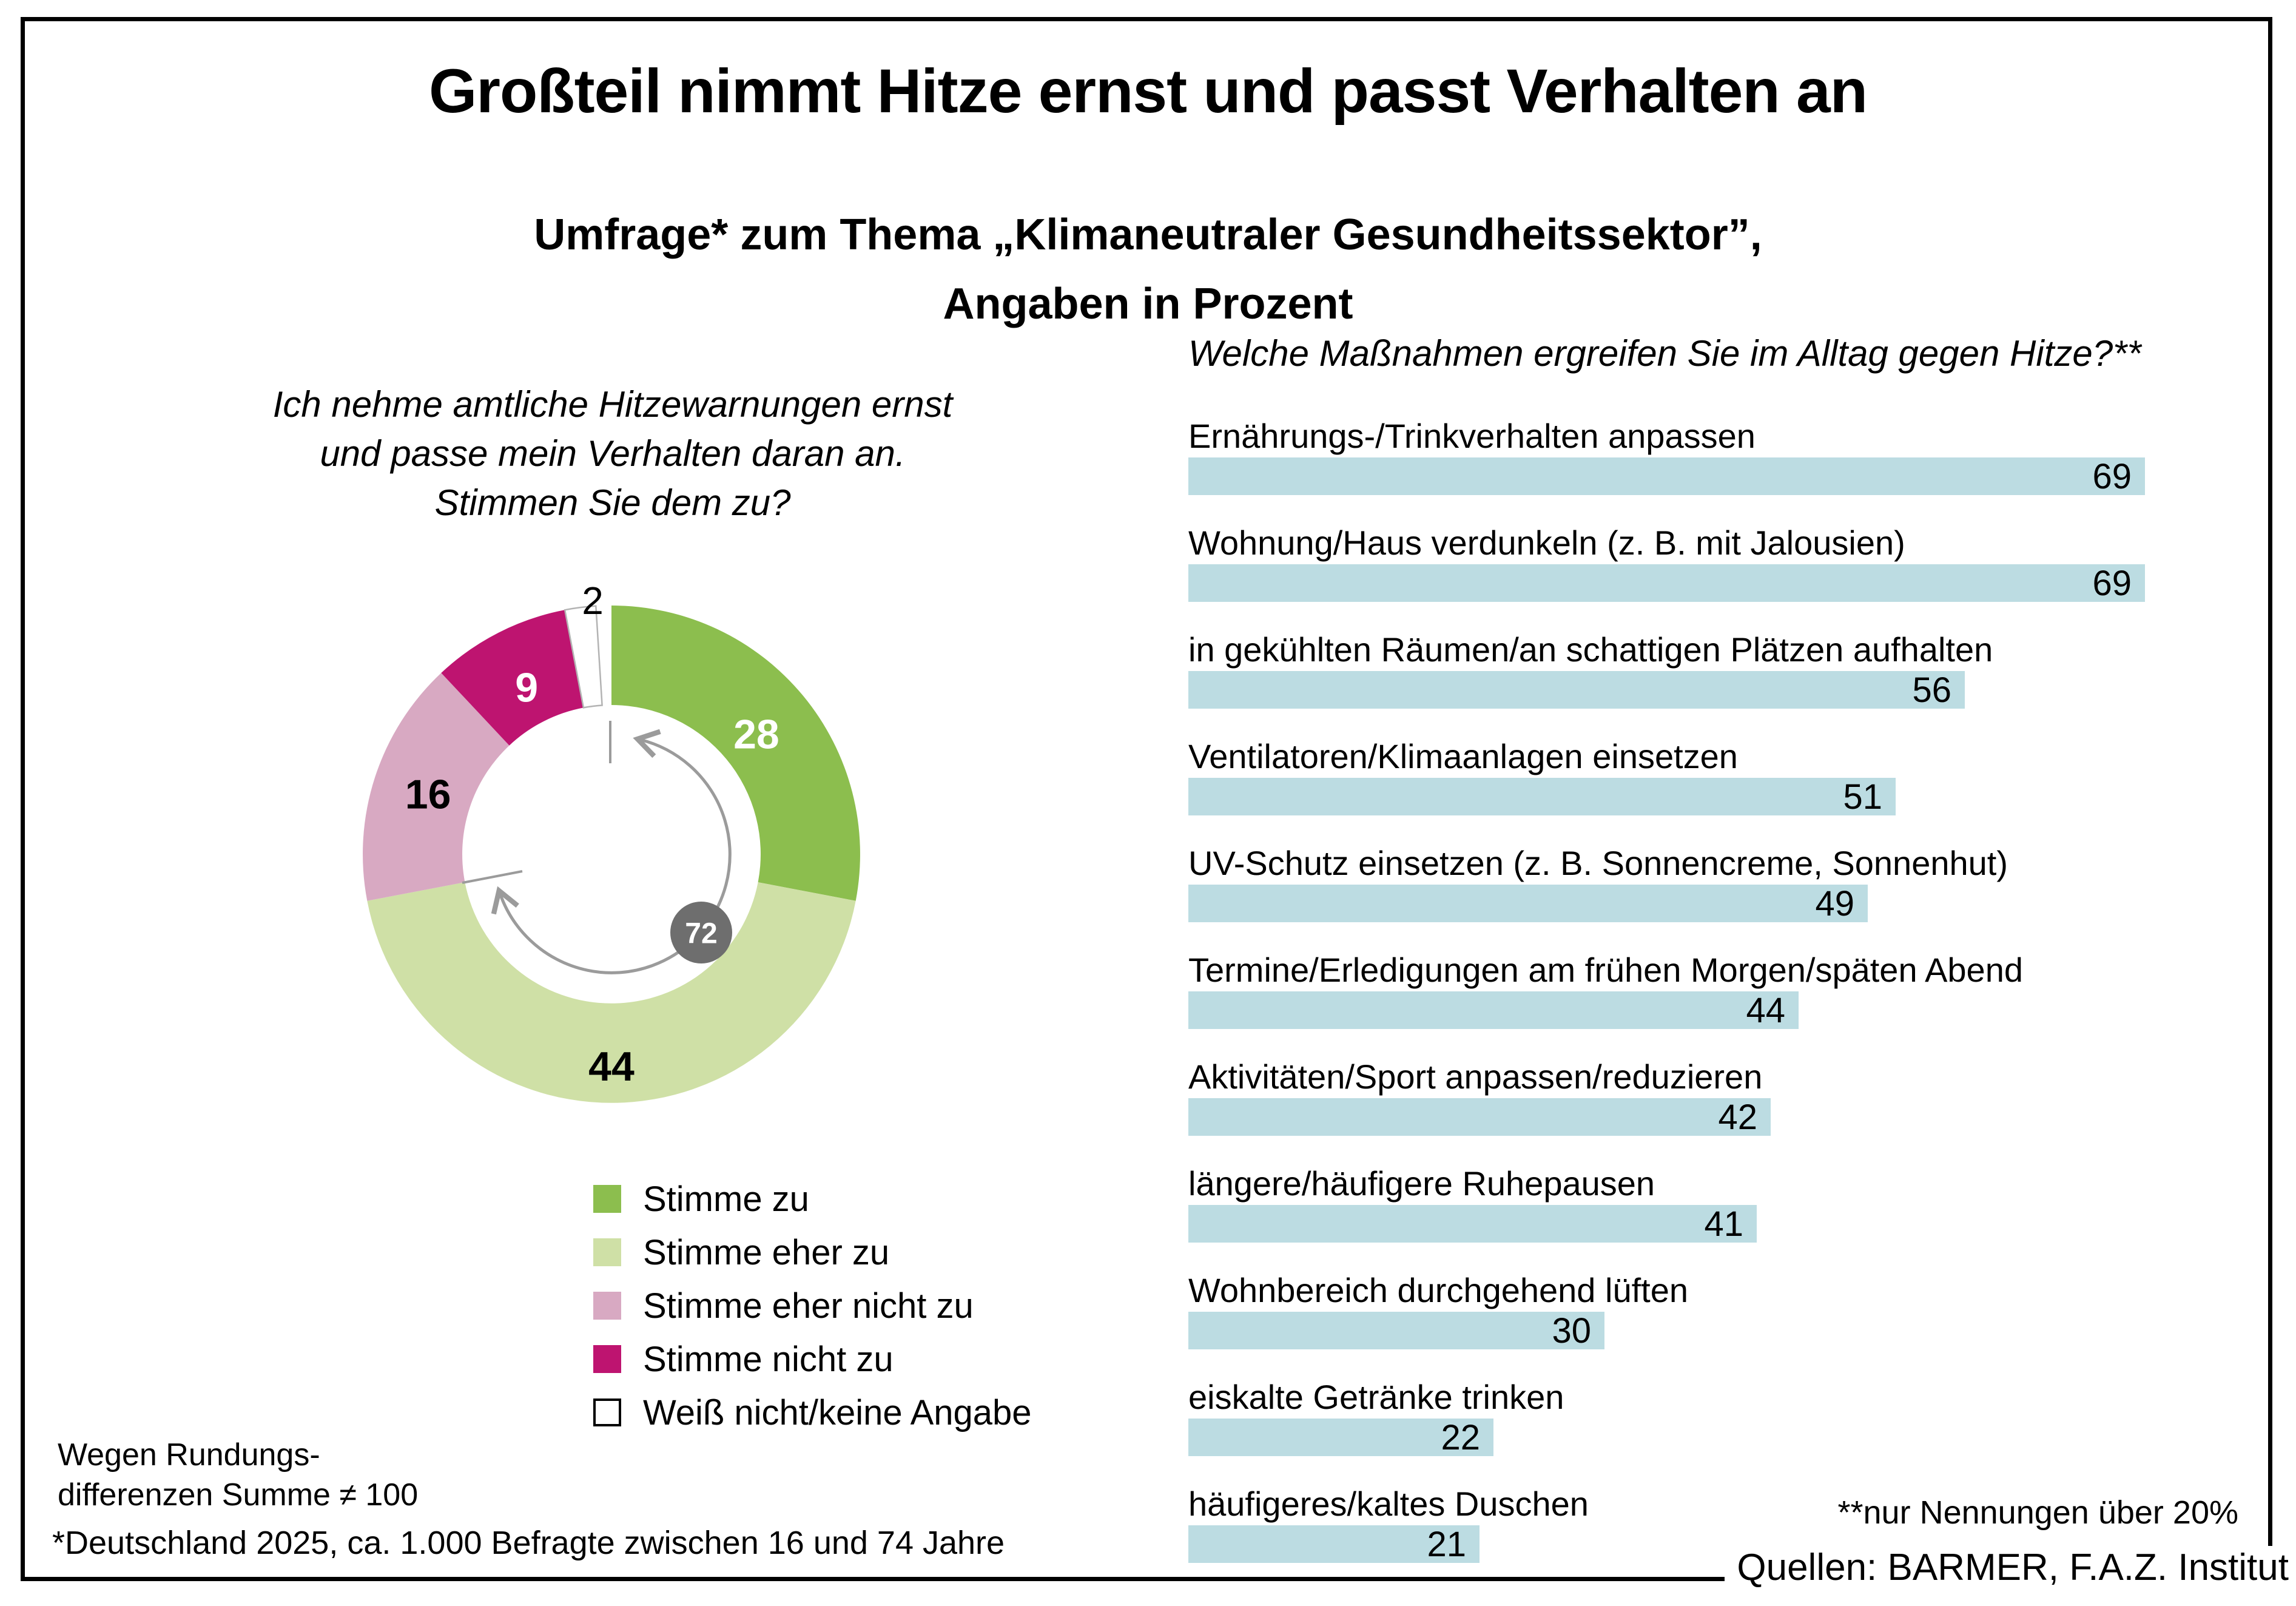 The image size is (2296, 1606). Describe the element at coordinates (2007, 1567) in the screenshot. I see `sources-credit: Quellen: BARMER, F.A.Z. Institut` at that location.